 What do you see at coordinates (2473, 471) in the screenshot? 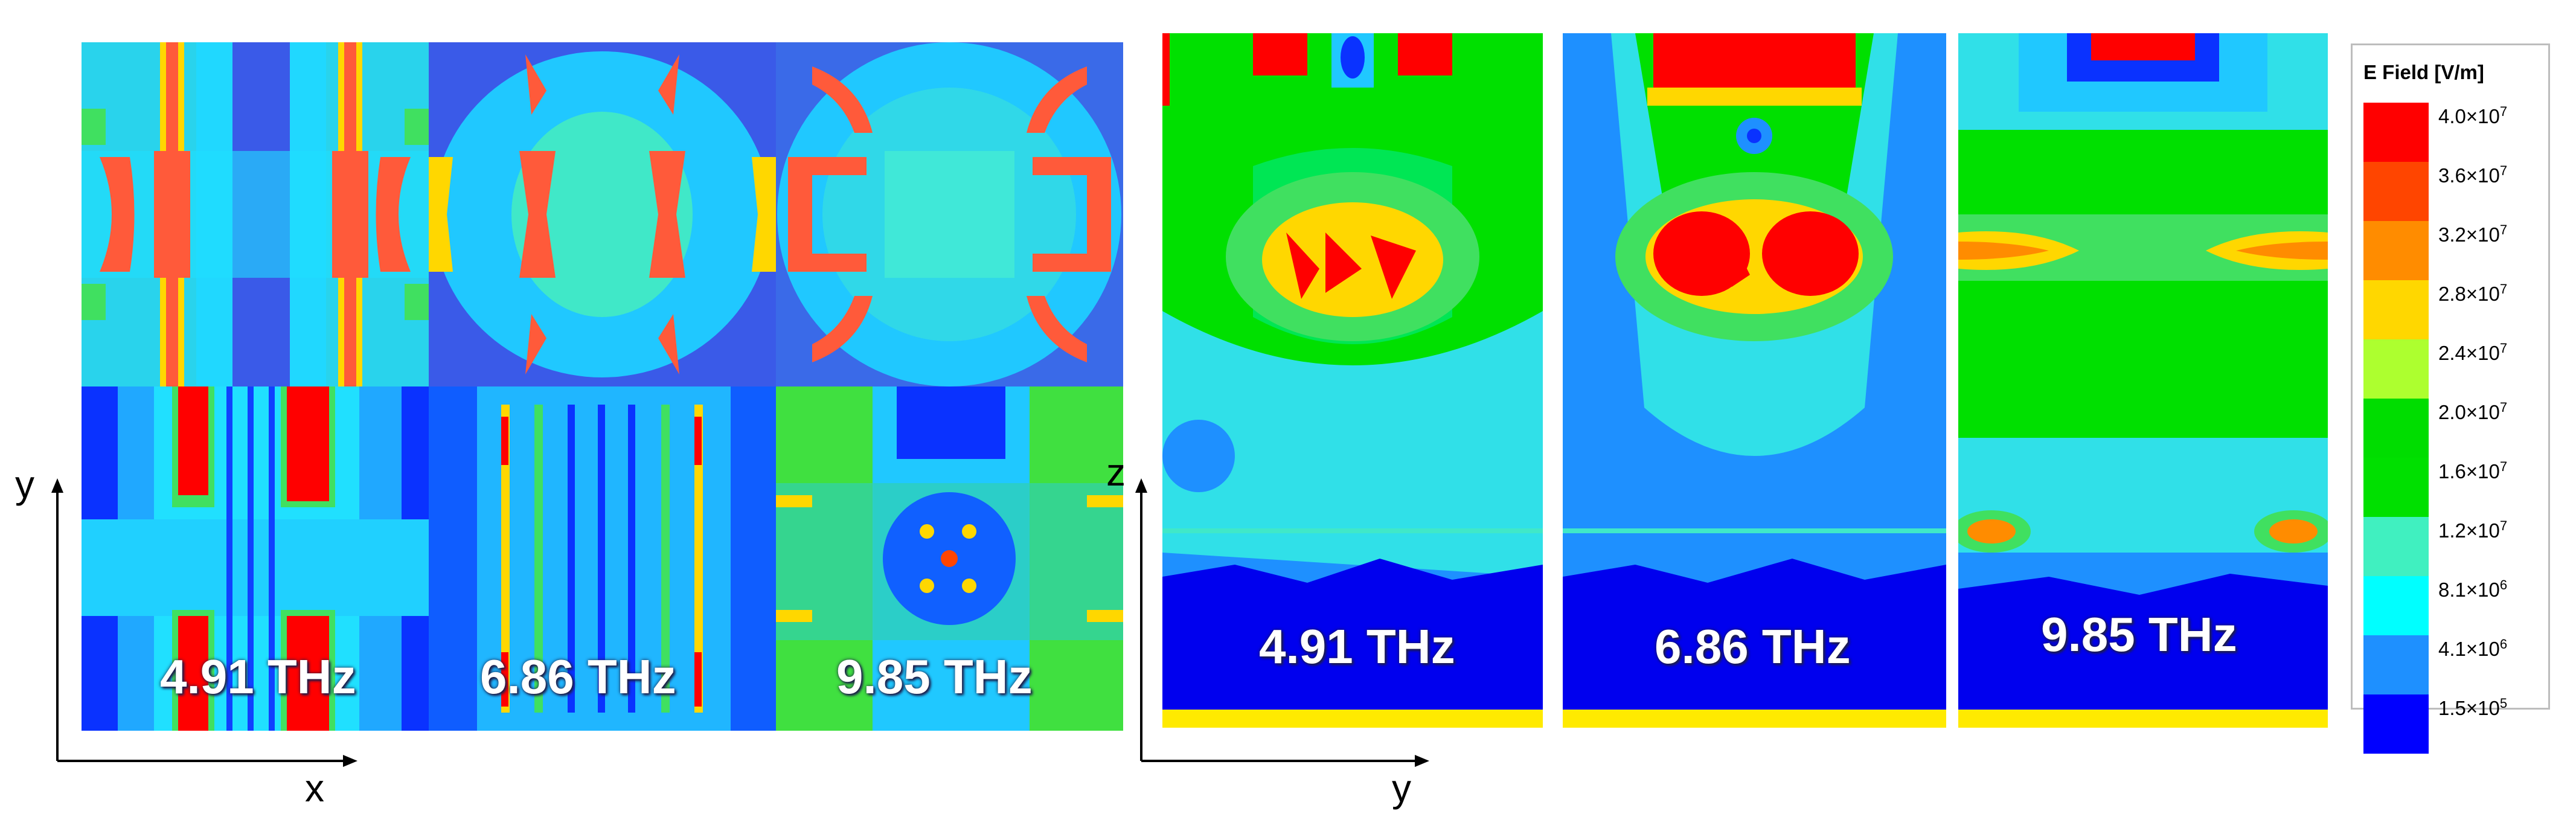
I see `legend-tick-label: 1.6×10⁷` at bounding box center [2473, 471].